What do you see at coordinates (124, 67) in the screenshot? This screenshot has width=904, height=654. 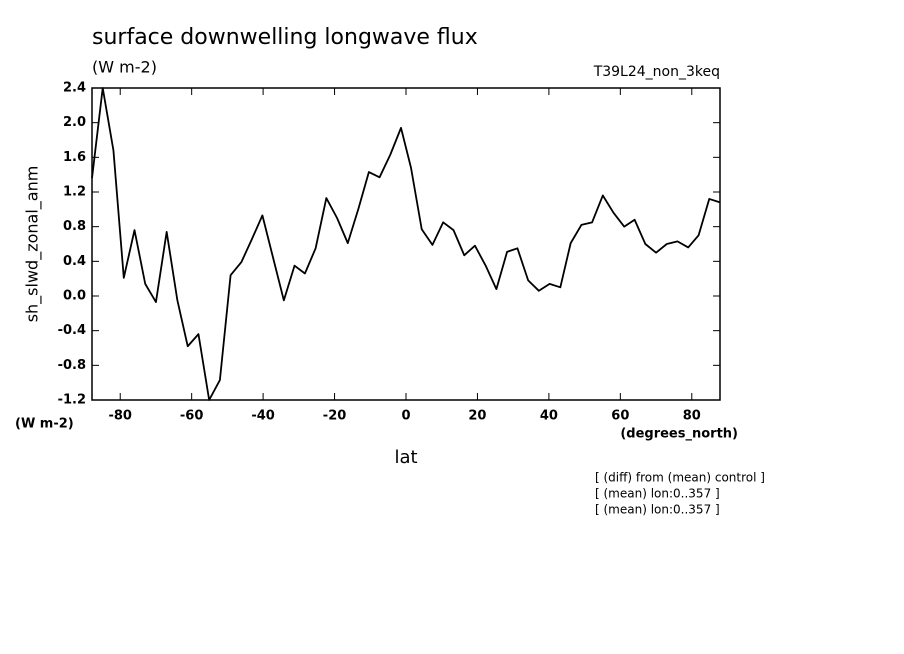 I see `chart-subtitle: (W m-2)` at bounding box center [124, 67].